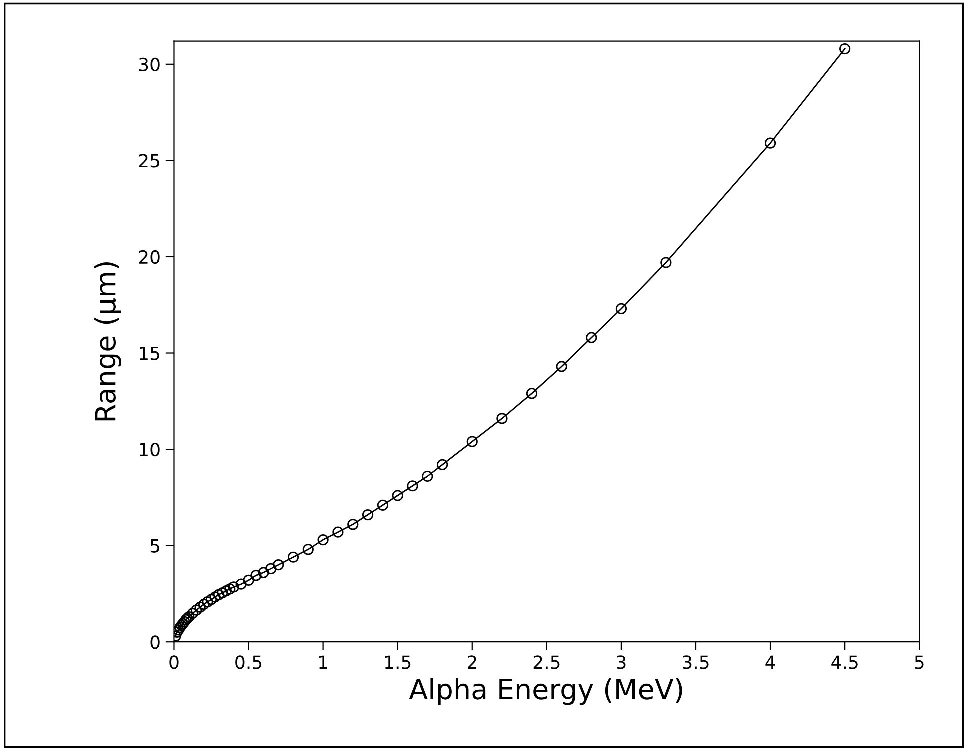 This screenshot has height=751, width=968. Describe the element at coordinates (174, 663) in the screenshot. I see `x-tick-label: 0` at that location.